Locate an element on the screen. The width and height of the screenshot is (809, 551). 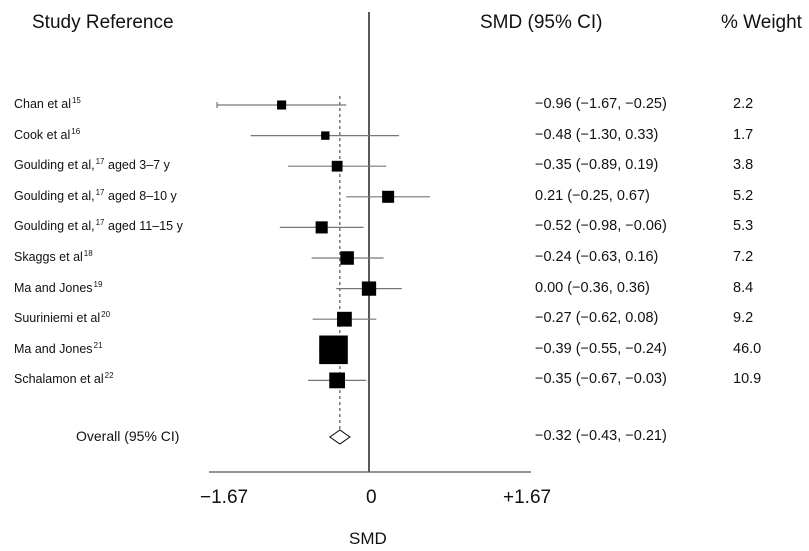
study-ci-text: −0.52 (−0.98, −0.06) is located at coordinates (601, 226).